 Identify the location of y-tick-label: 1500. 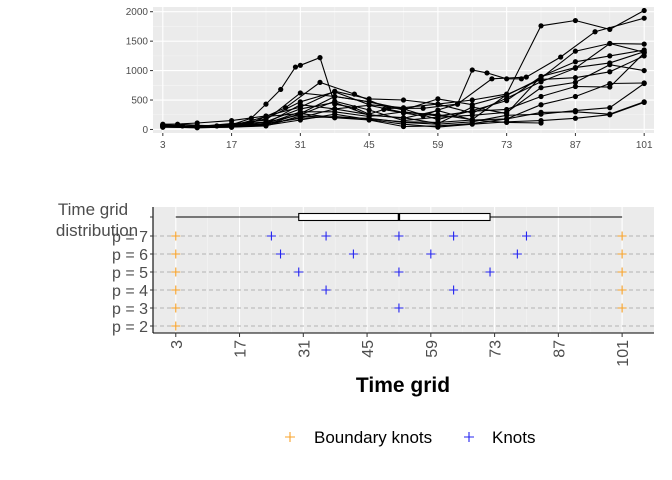
(137, 42).